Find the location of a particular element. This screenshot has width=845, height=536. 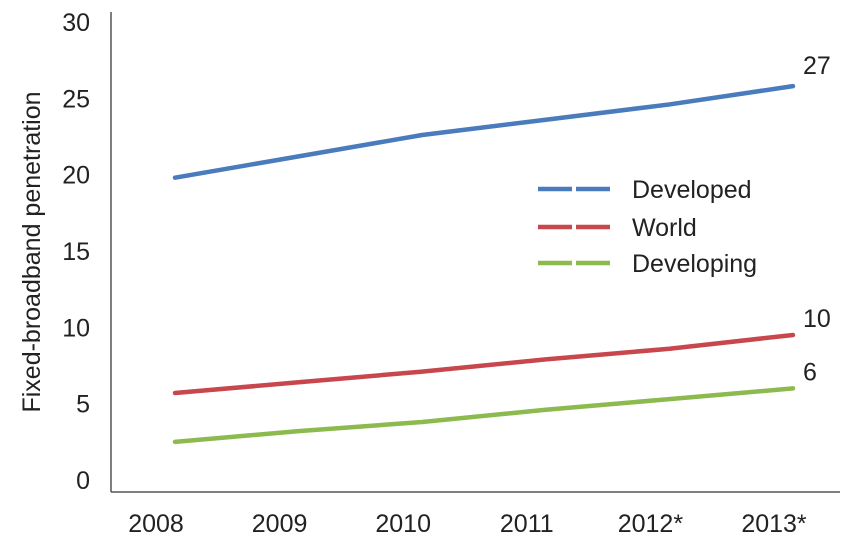

legend-label-world: World is located at coordinates (664, 228).